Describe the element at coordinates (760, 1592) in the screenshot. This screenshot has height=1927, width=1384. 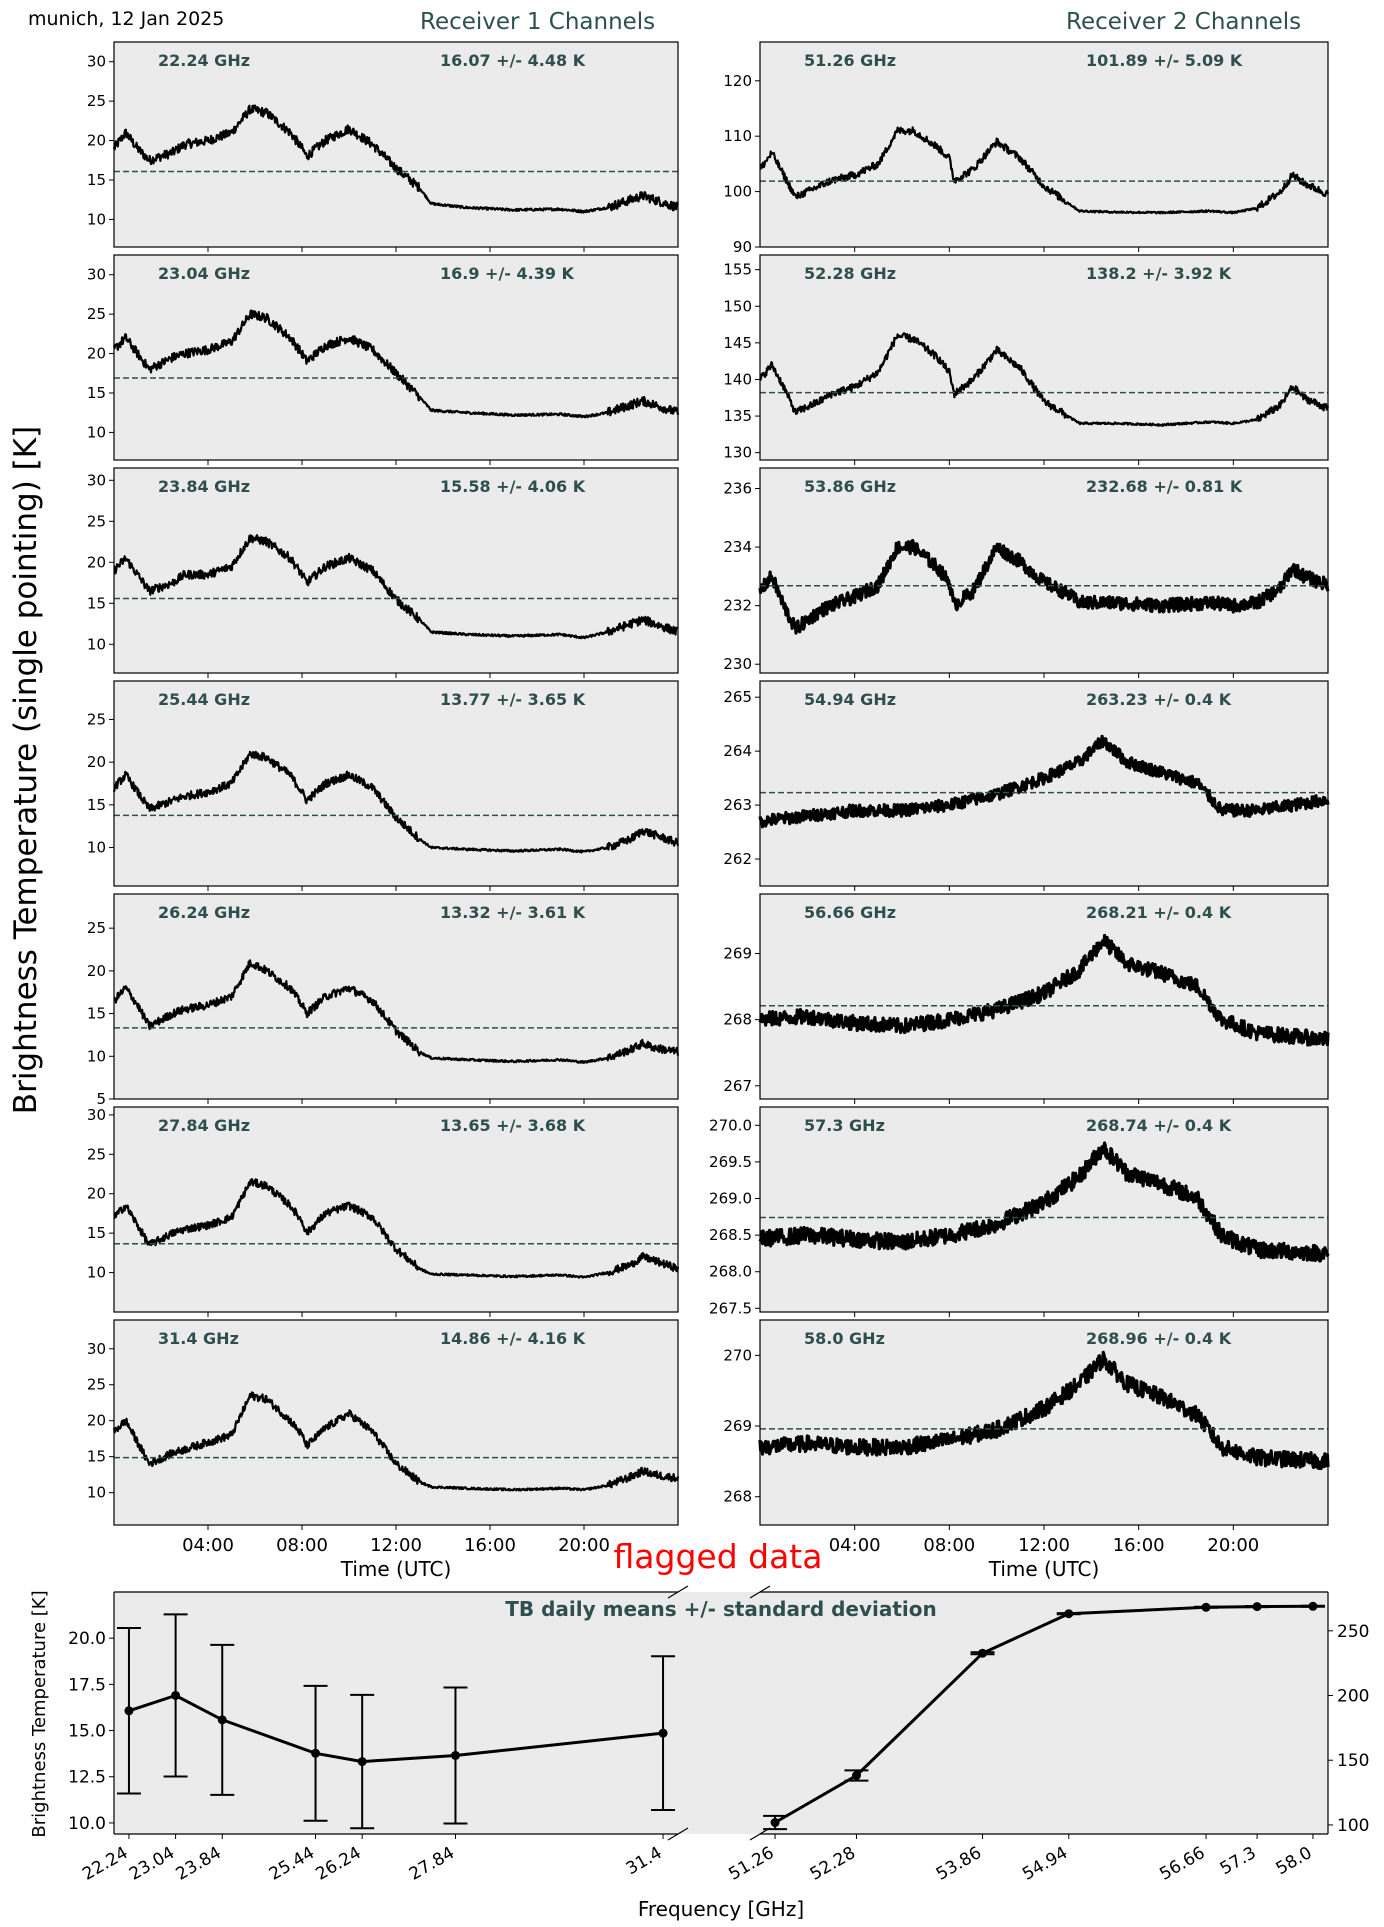
I see `axis-break-mark` at that location.